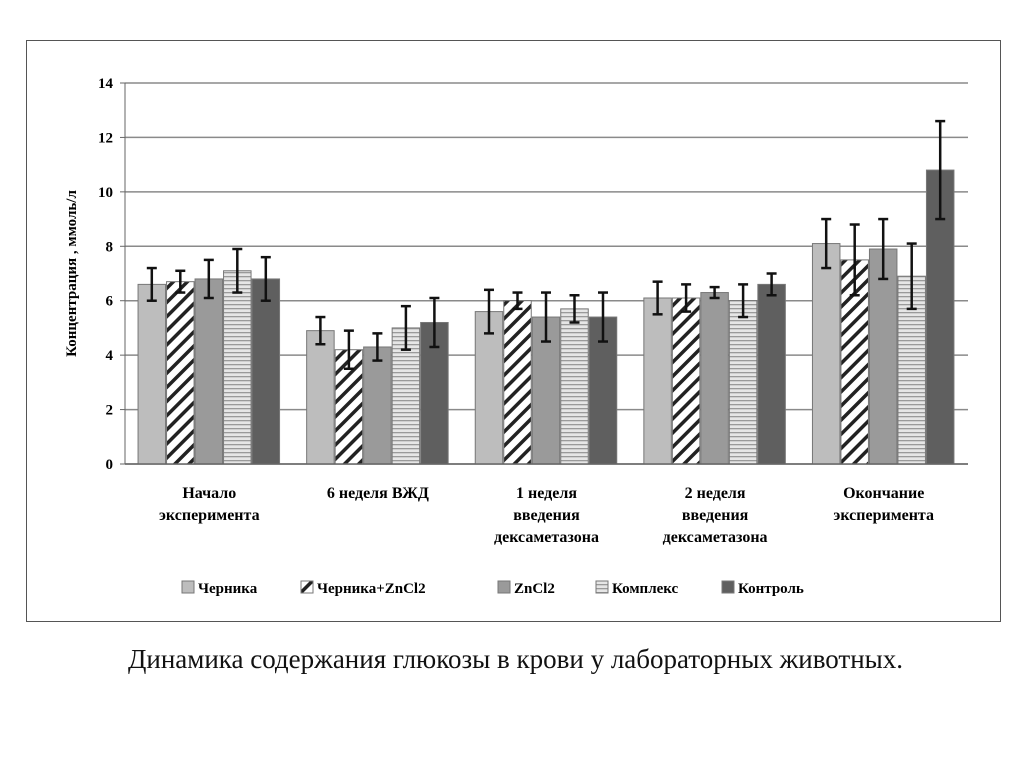  Describe the element at coordinates (546, 493) in the screenshot. I see `x-tick-label: 1 неделя` at that location.